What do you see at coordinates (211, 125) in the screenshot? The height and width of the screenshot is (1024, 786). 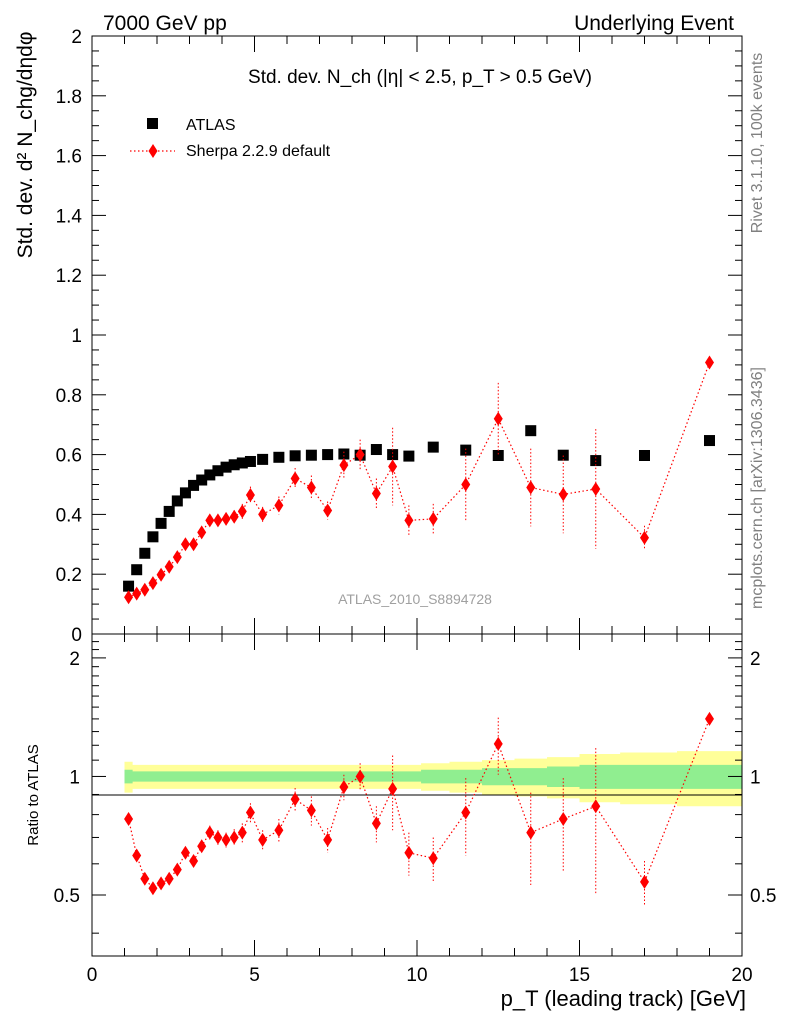 I see `legend-atlas-label: ATLAS` at bounding box center [211, 125].